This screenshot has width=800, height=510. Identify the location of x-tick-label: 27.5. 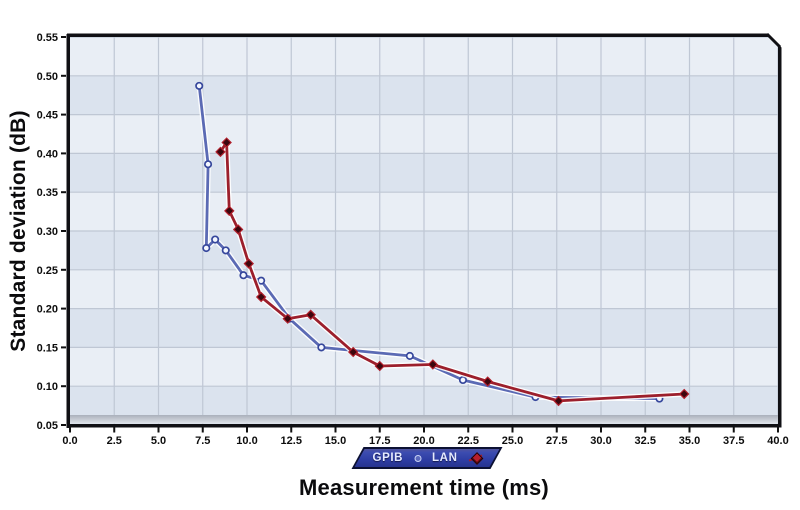
(556, 441).